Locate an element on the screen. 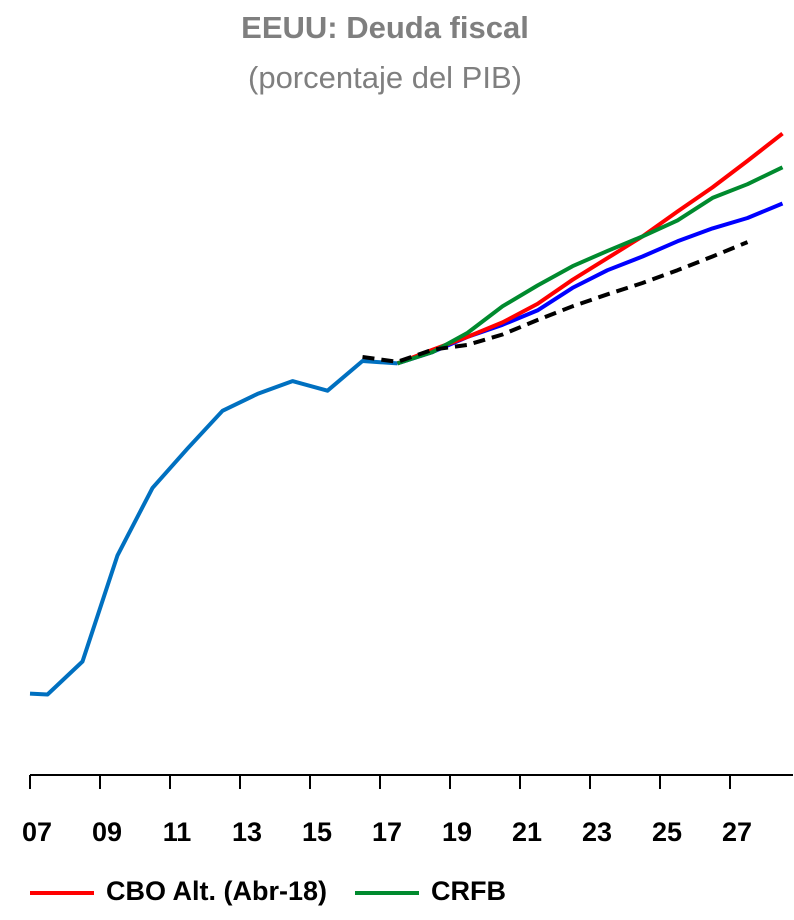 The image size is (794, 920). x-tick-label: 25 is located at coordinates (667, 832).